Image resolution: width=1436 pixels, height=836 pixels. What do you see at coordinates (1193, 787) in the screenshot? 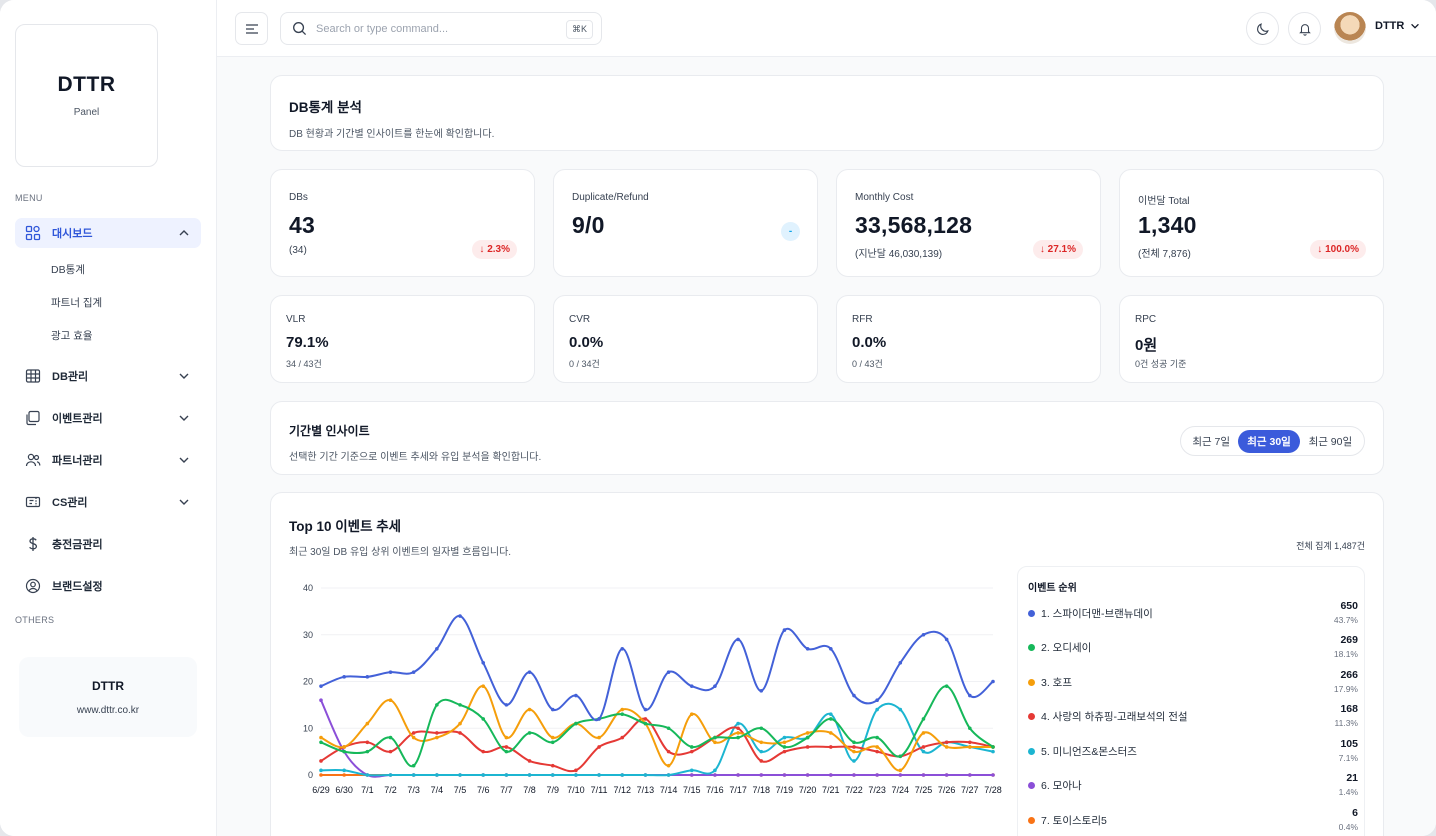
I see `ranking-row: 6. 모아나 21 1.4%` at bounding box center [1193, 787].